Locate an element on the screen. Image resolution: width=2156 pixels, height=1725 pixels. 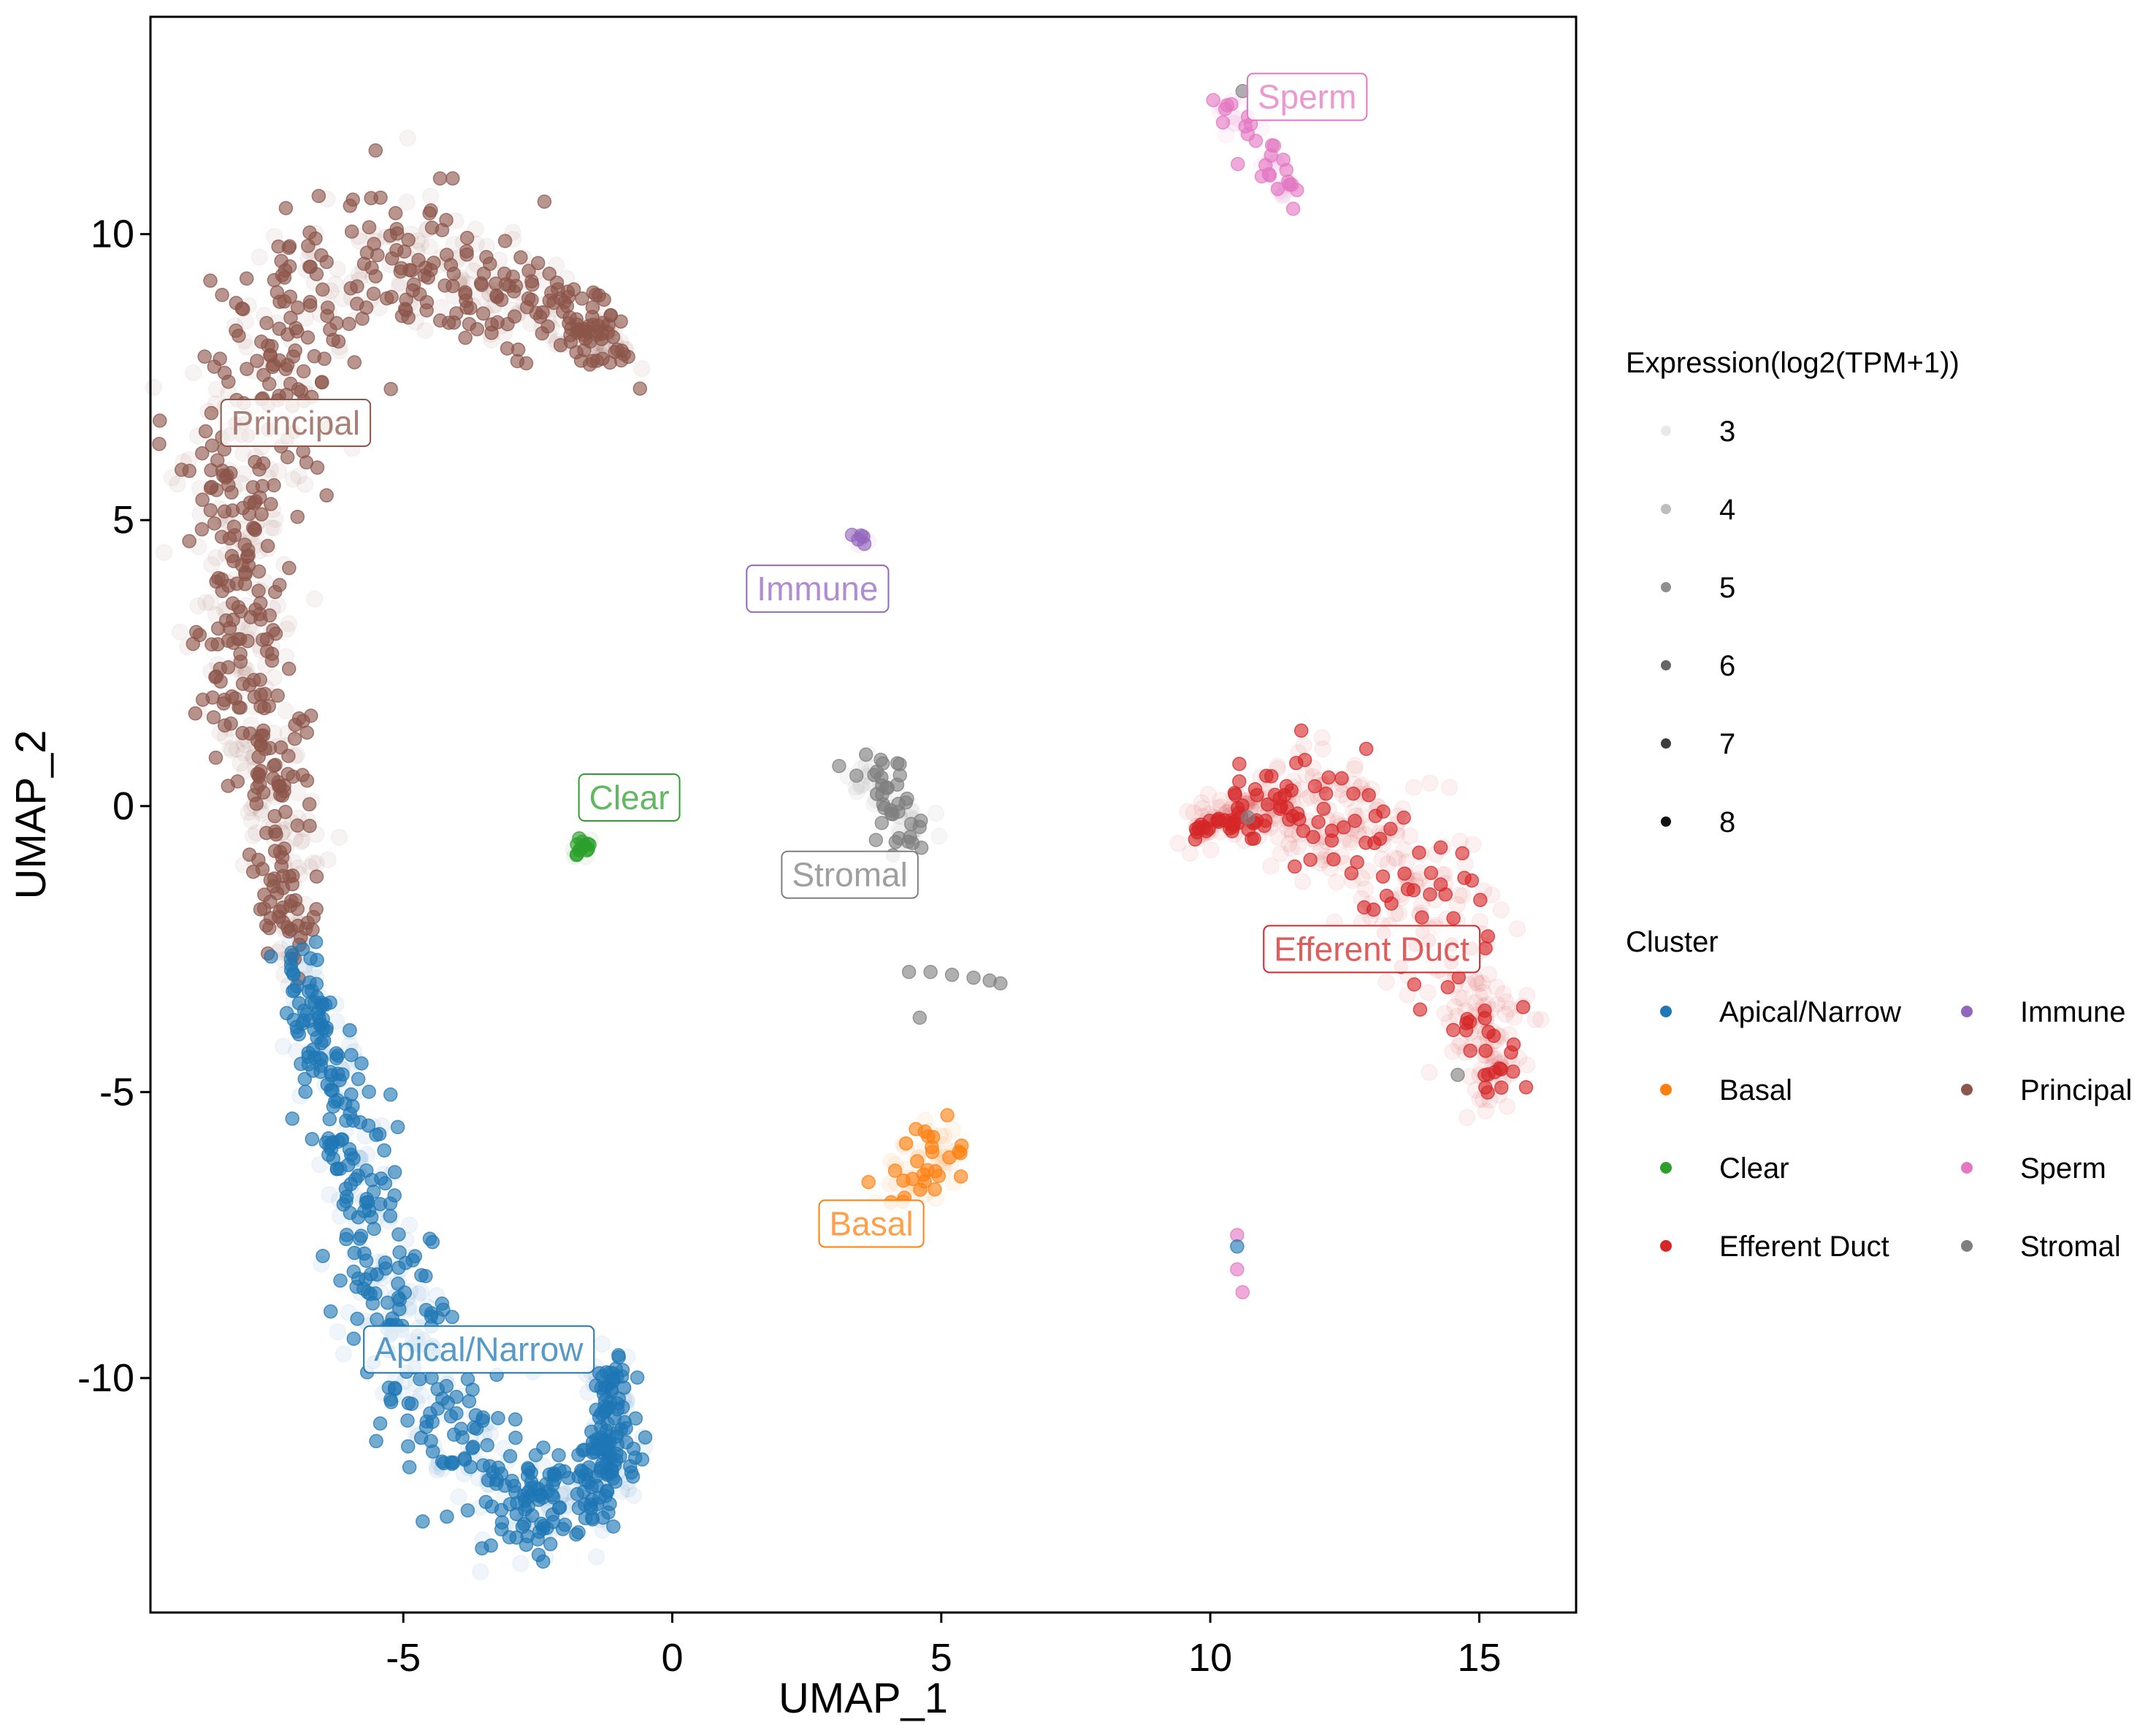
cluster-label-box is located at coordinates (871, 1223).